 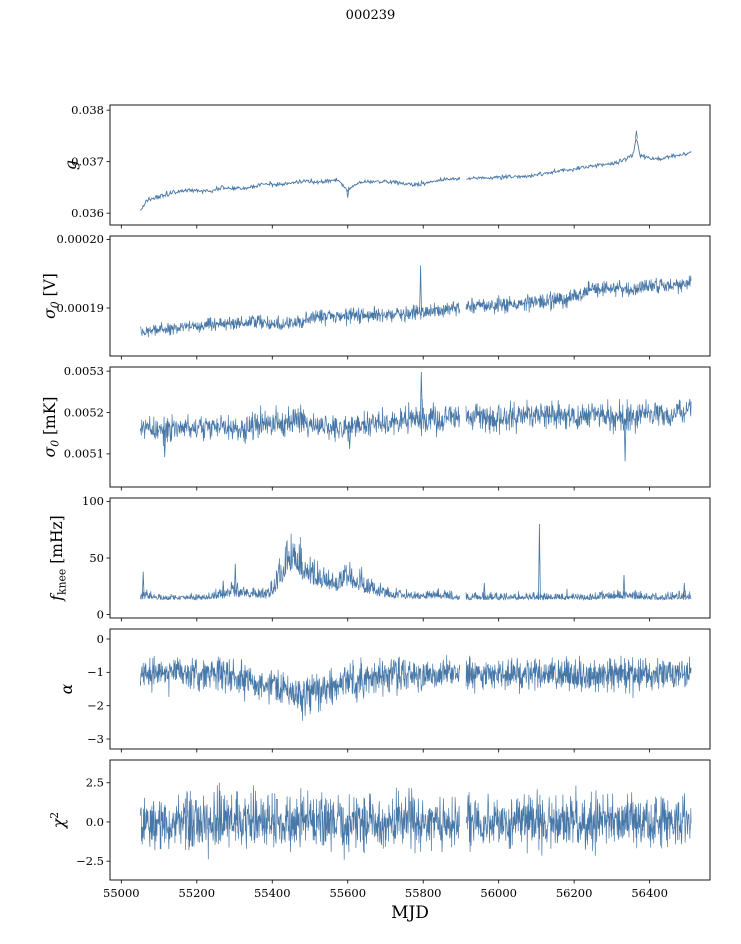 What do you see at coordinates (272, 893) in the screenshot?
I see `x-tick-label: 55400` at bounding box center [272, 893].